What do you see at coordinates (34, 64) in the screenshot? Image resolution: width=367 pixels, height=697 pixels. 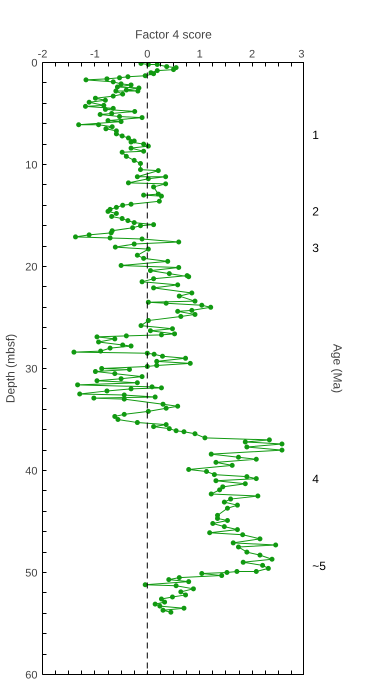 I see `y-tick-label: 0` at bounding box center [34, 64].